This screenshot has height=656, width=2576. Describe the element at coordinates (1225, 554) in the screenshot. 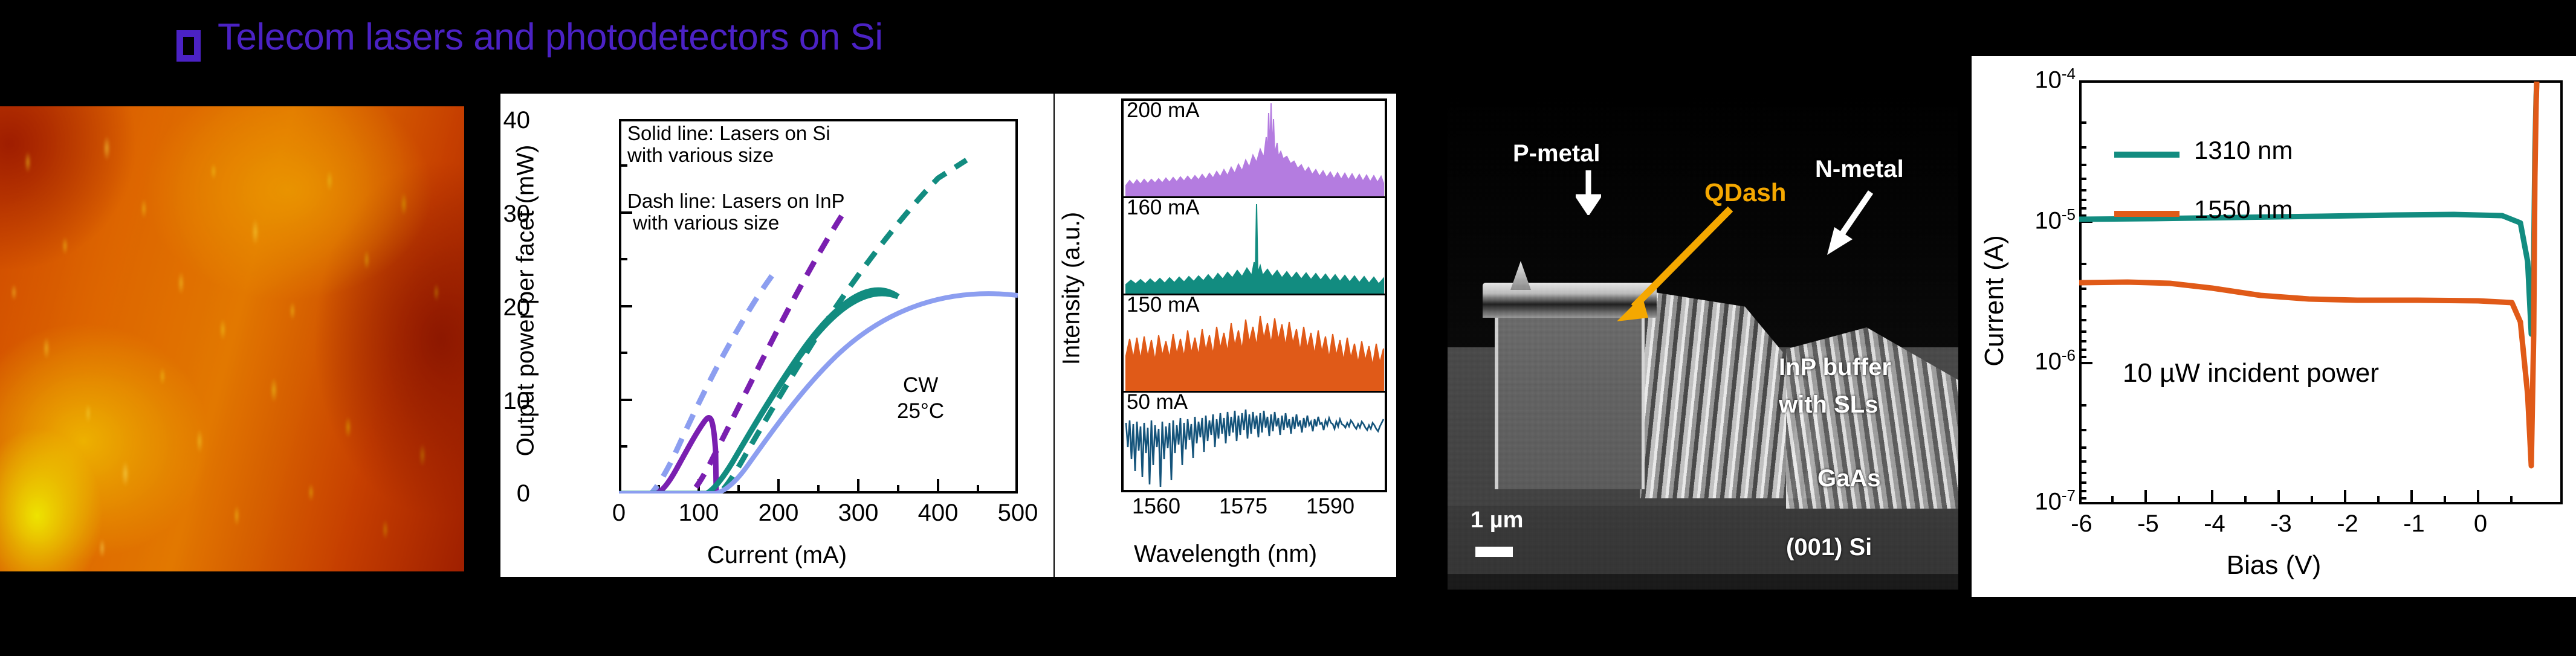

I see `spectra-x-axis-label: Wavelength (nm)` at that location.